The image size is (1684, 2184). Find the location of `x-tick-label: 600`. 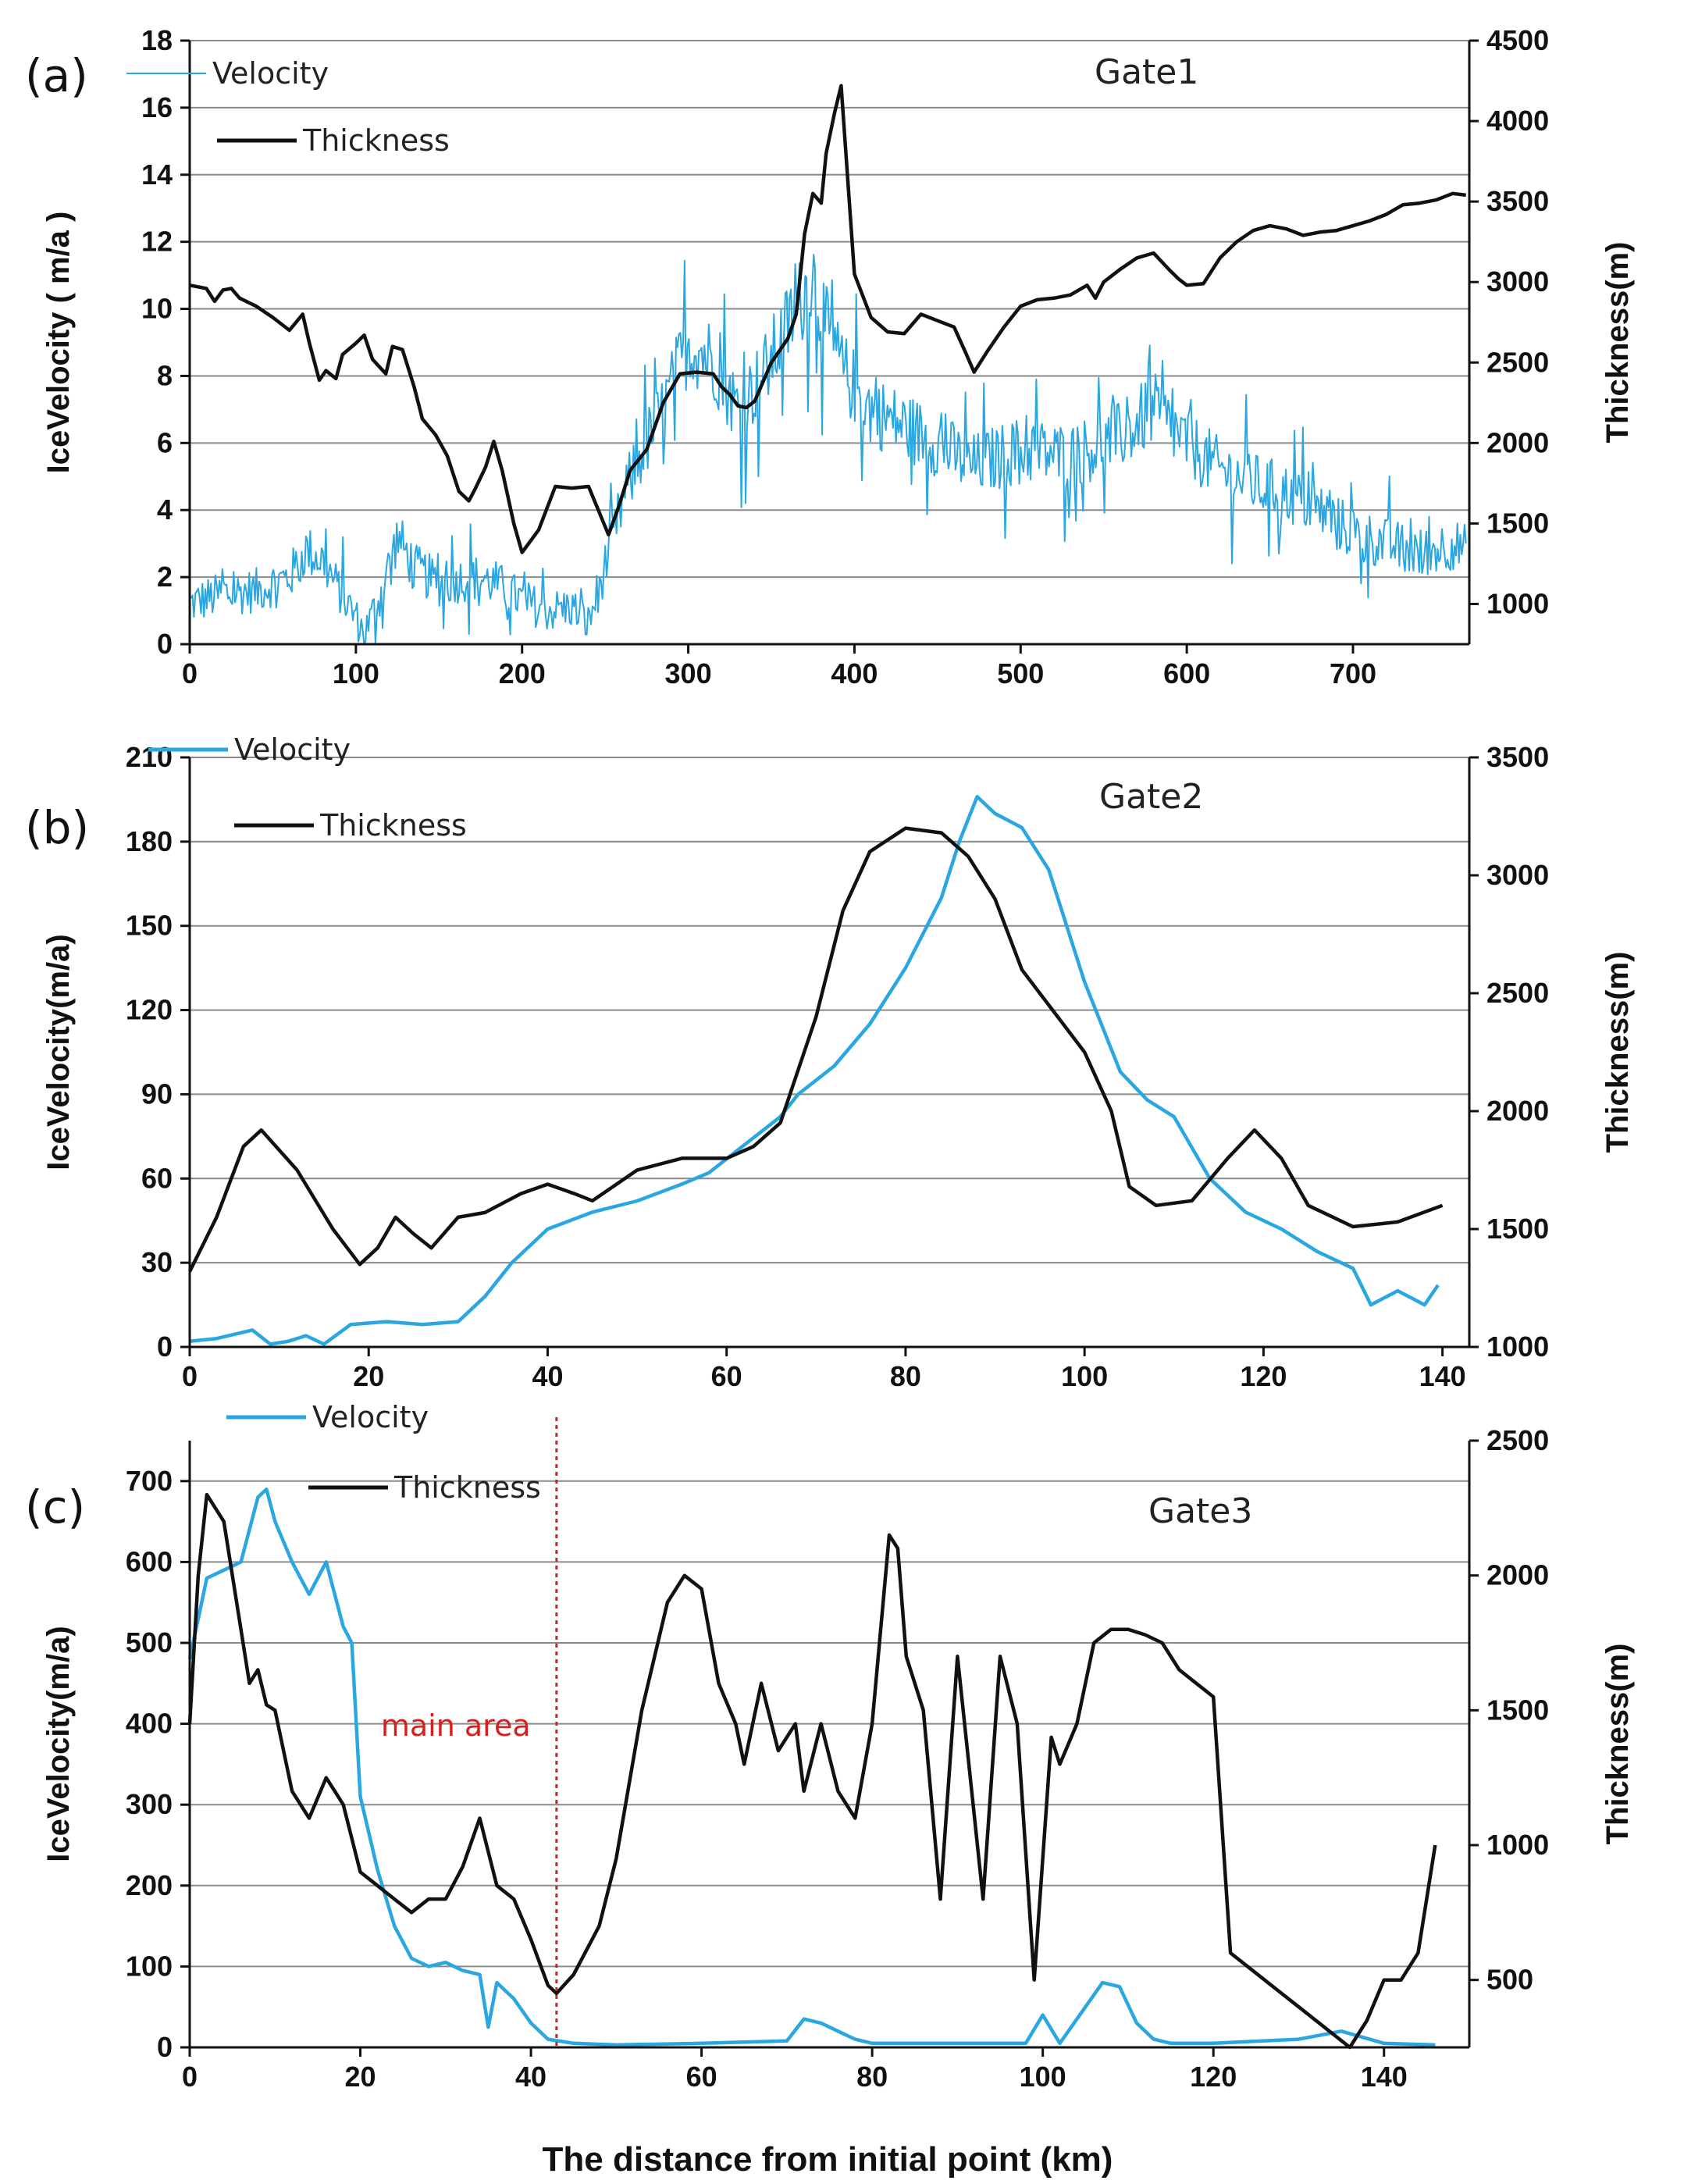

x-tick-label: 600 is located at coordinates (1187, 673).